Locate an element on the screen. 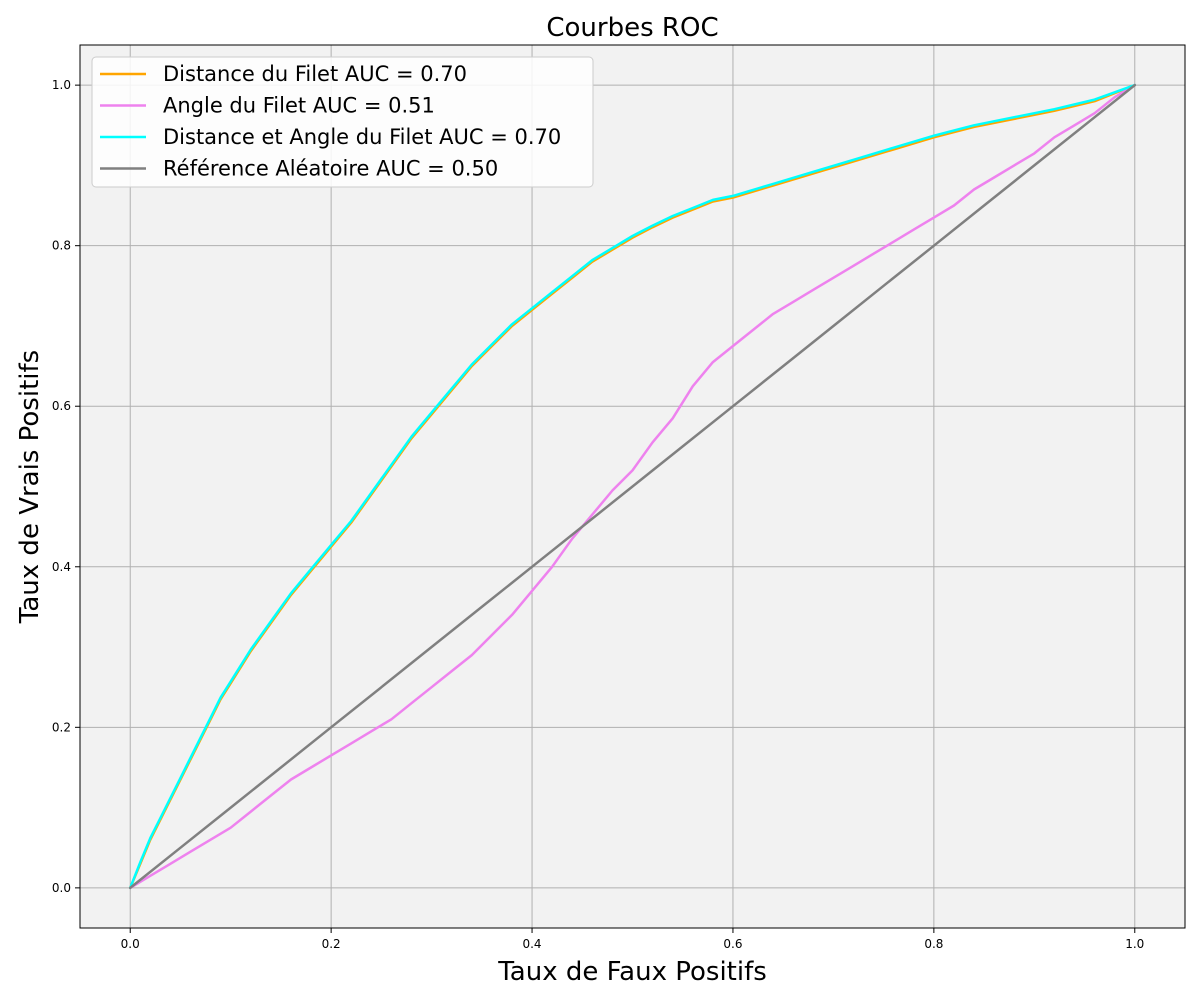 The width and height of the screenshot is (1200, 1000). x-tick-label: 0.2 is located at coordinates (331, 944).